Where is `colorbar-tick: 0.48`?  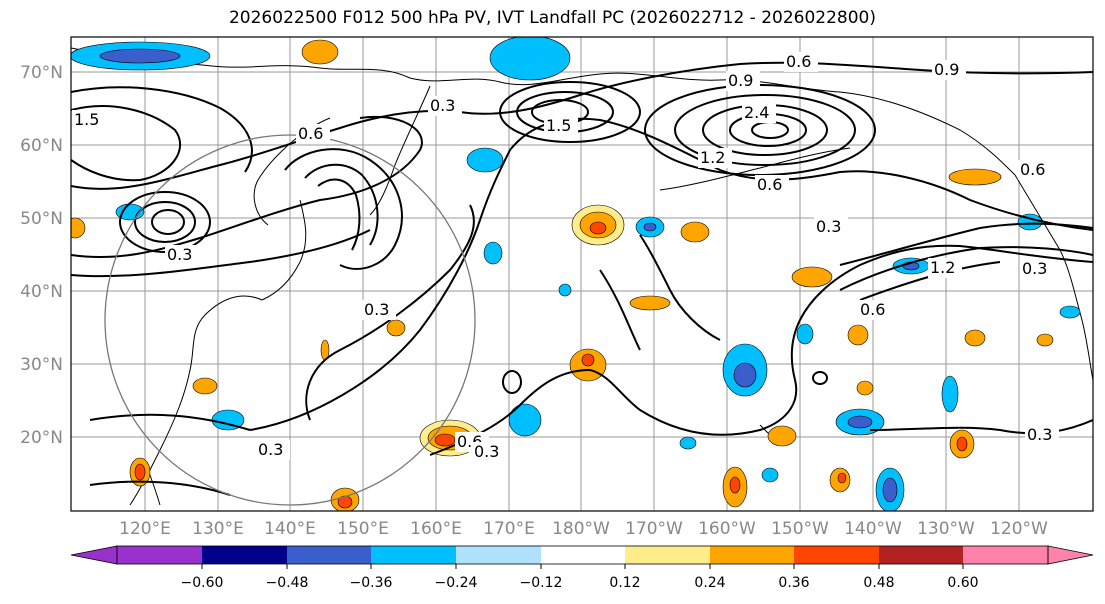
colorbar-tick: 0.48 is located at coordinates (878, 583).